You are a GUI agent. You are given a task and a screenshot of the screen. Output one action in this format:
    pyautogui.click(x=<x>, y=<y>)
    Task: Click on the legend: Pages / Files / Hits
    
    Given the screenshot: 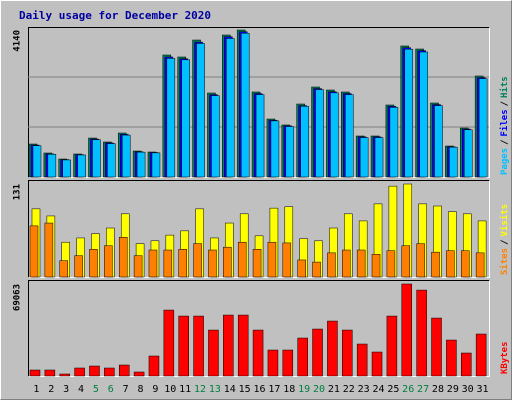 What is the action you would take?
    pyautogui.click(x=504, y=125)
    